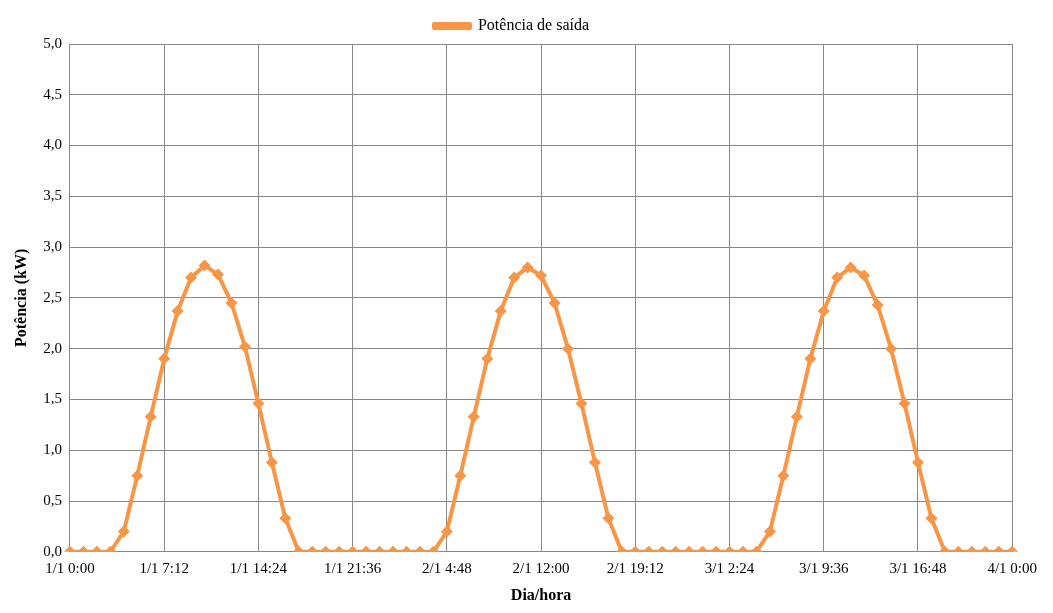 This screenshot has width=1053, height=613. What do you see at coordinates (20, 297) in the screenshot?
I see `y-axis-title: Potência (kW)` at bounding box center [20, 297].